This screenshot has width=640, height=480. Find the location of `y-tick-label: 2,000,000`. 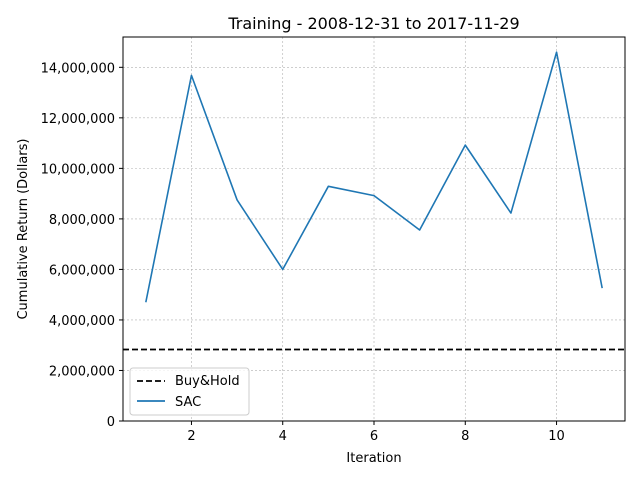

y-tick-label: 2,000,000 is located at coordinates (82, 371).